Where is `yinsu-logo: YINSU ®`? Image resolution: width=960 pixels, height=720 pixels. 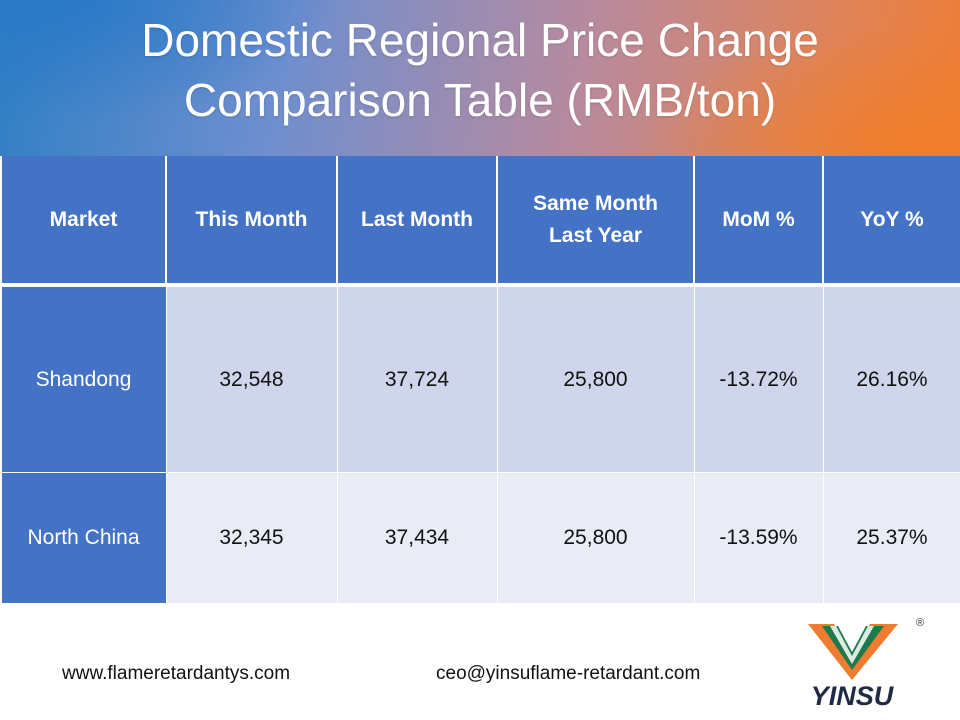
yinsu-logo: YINSU ® is located at coordinates (866, 664).